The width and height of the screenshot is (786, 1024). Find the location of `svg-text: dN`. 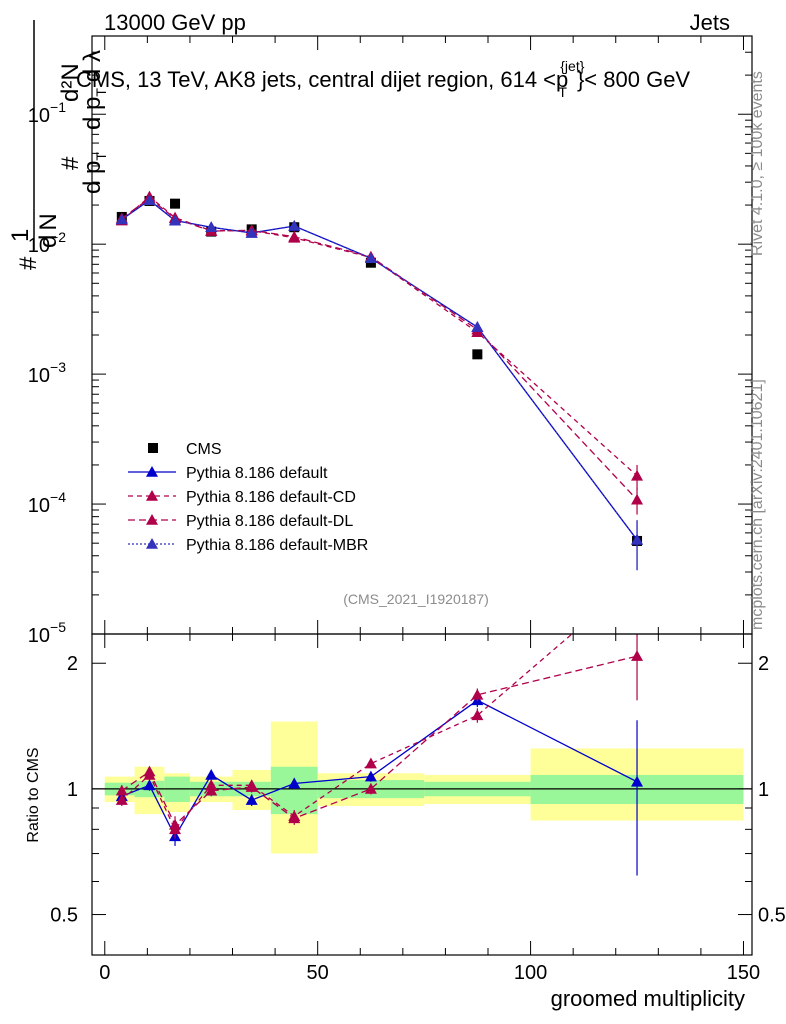

svg-text: dN is located at coordinates (48, 230).